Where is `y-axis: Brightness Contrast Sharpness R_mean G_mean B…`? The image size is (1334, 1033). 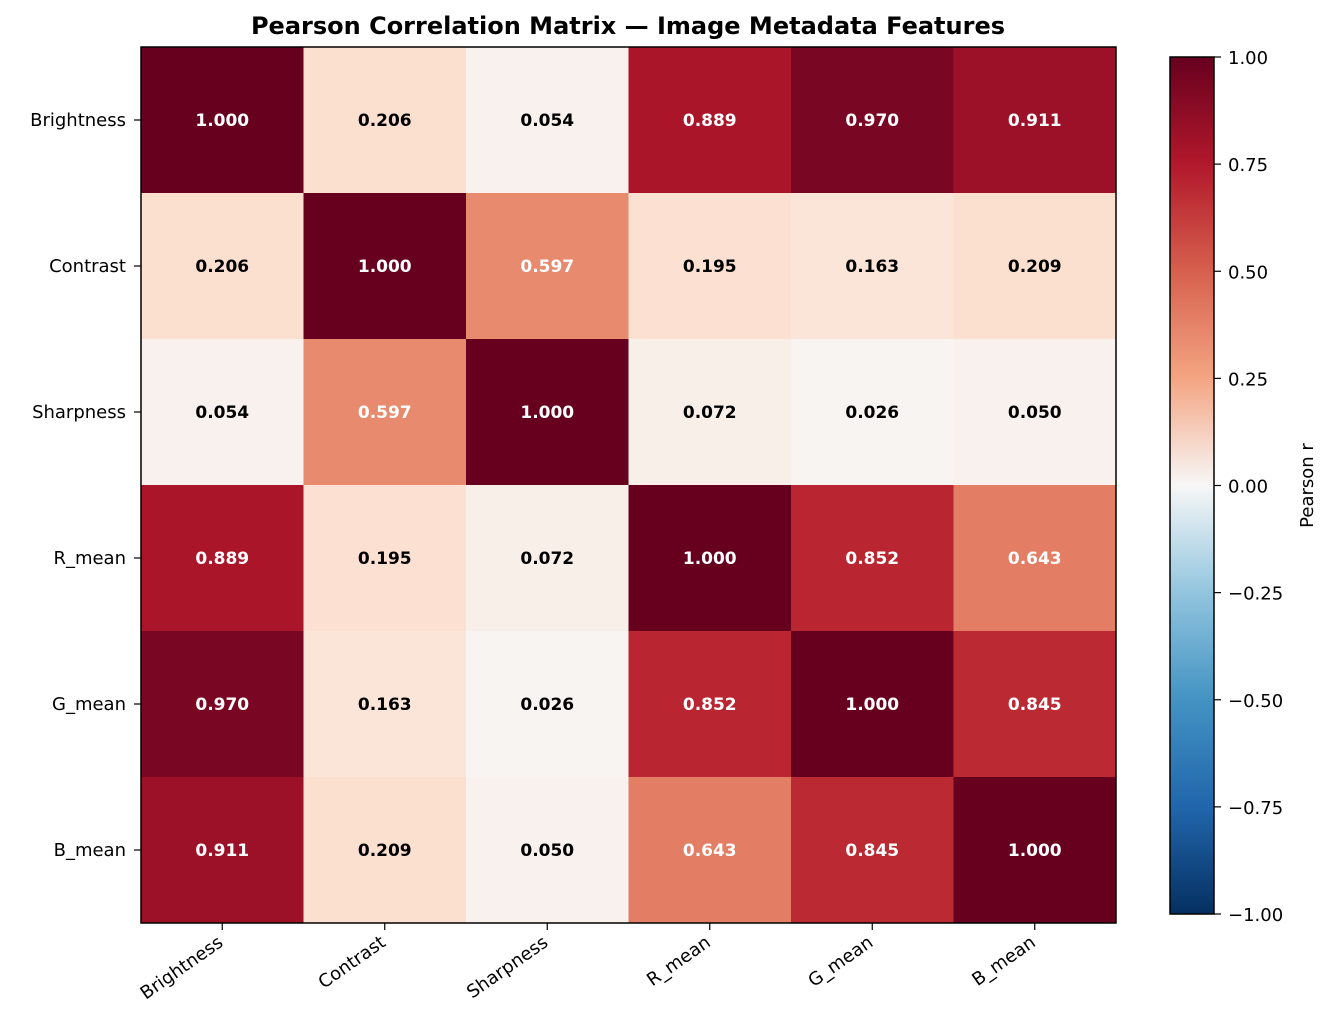 y-axis: Brightness Contrast Sharpness R_mean G_mean B… is located at coordinates (85, 485).